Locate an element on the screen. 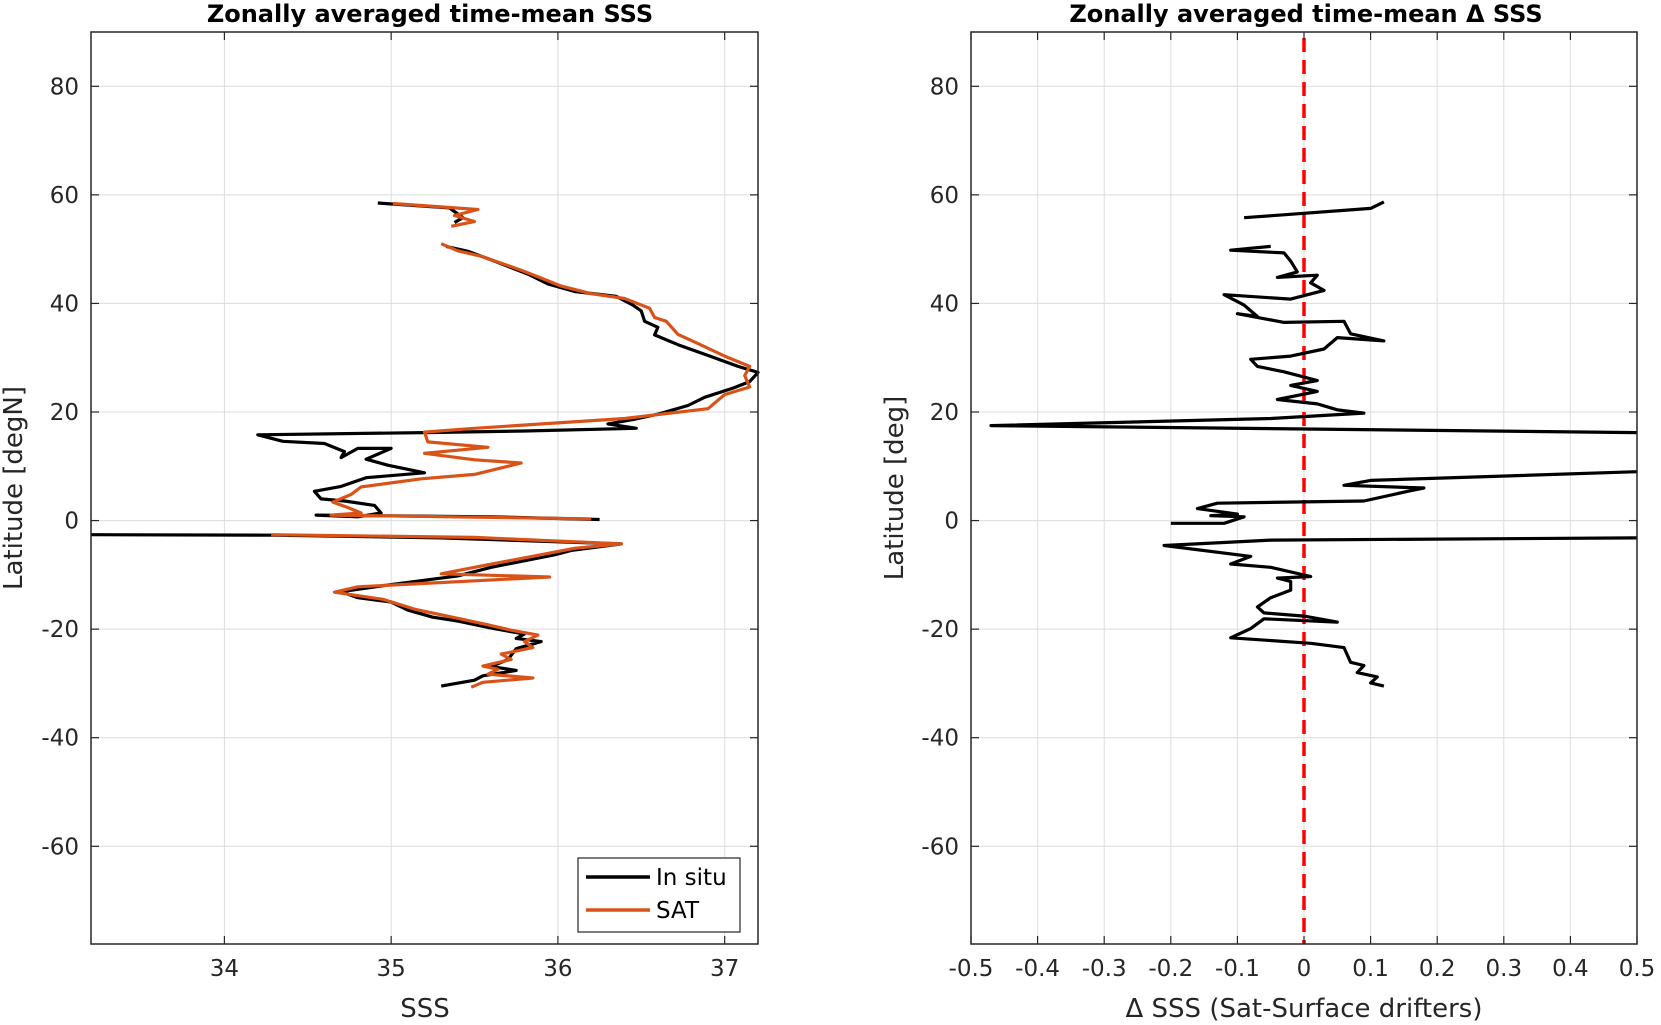 The width and height of the screenshot is (1661, 1025). x-tick-label: 34 is located at coordinates (224, 969).